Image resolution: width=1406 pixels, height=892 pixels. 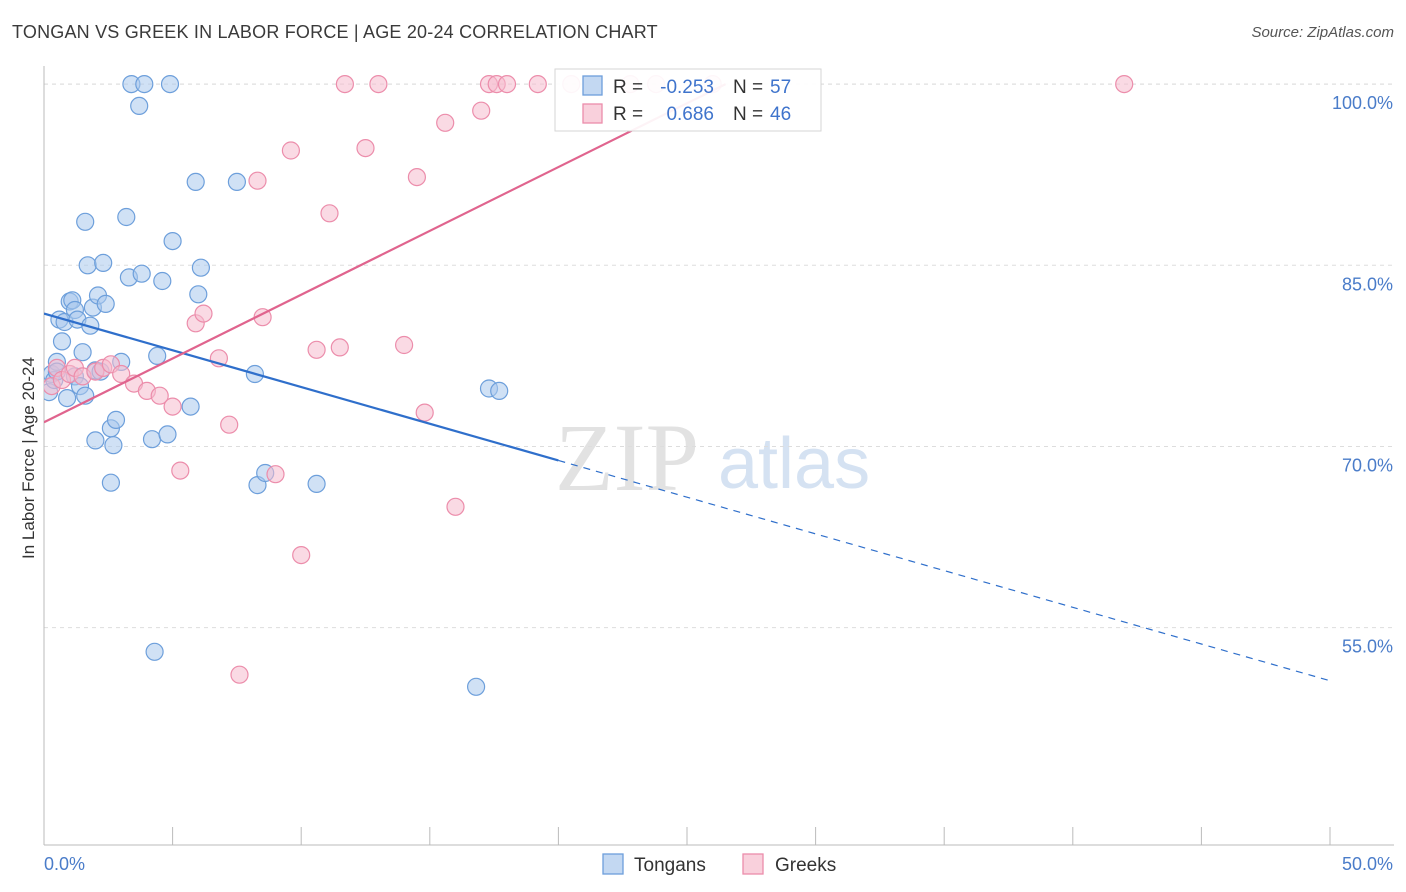 I want to click on tongans-legend-swatch, so click(x=613, y=864).